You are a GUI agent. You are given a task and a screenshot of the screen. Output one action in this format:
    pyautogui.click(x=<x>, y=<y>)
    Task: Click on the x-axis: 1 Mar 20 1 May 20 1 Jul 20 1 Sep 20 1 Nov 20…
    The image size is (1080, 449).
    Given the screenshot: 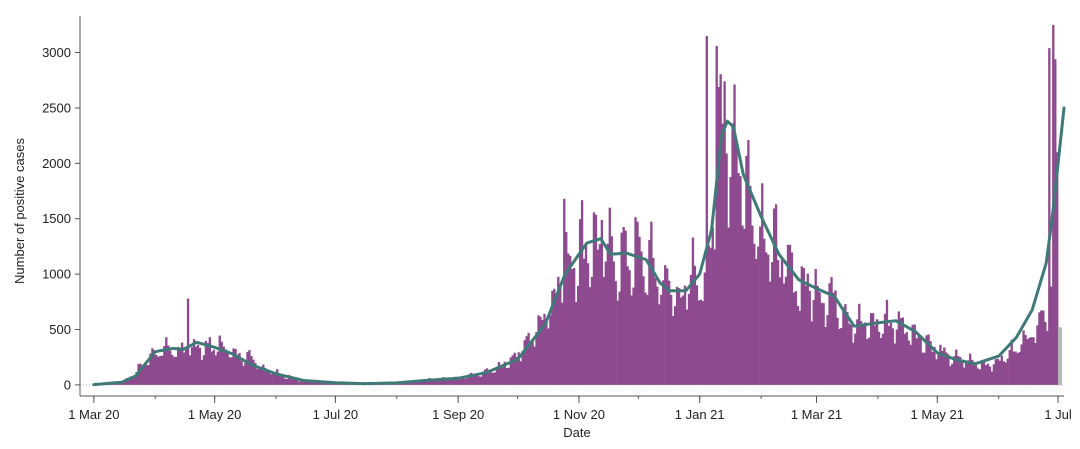 What is the action you would take?
    pyautogui.click(x=570, y=408)
    